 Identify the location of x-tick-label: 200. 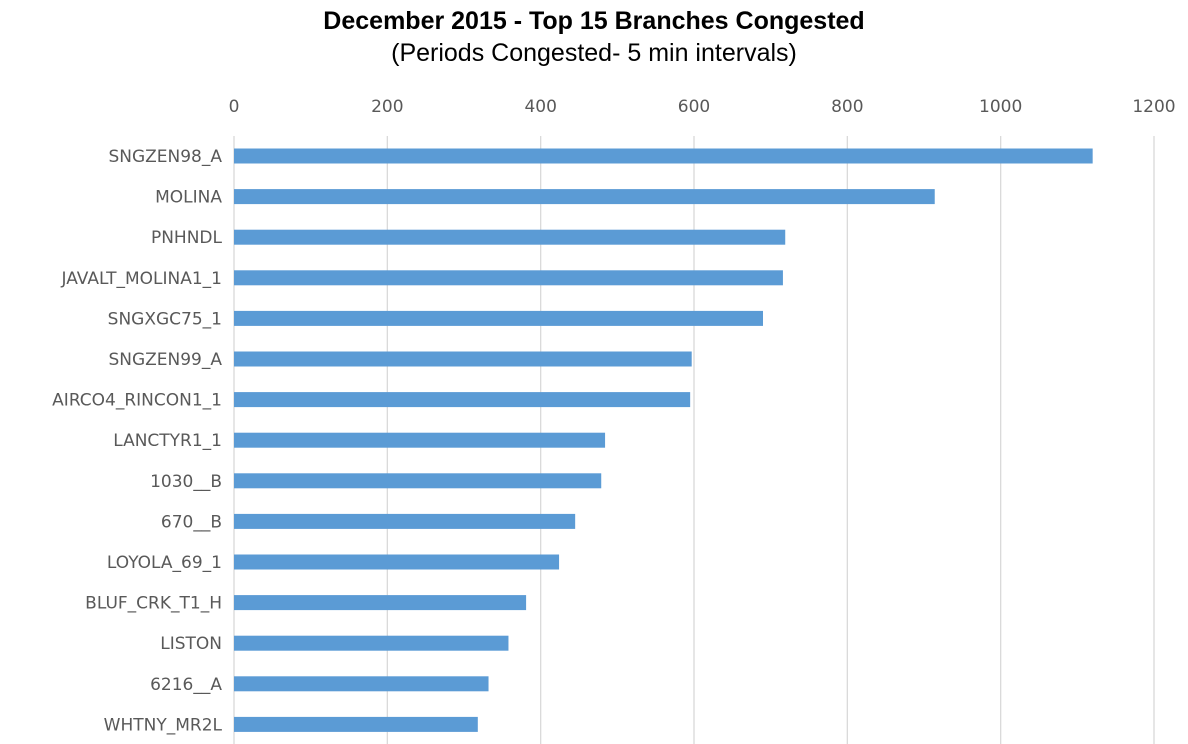
(387, 107).